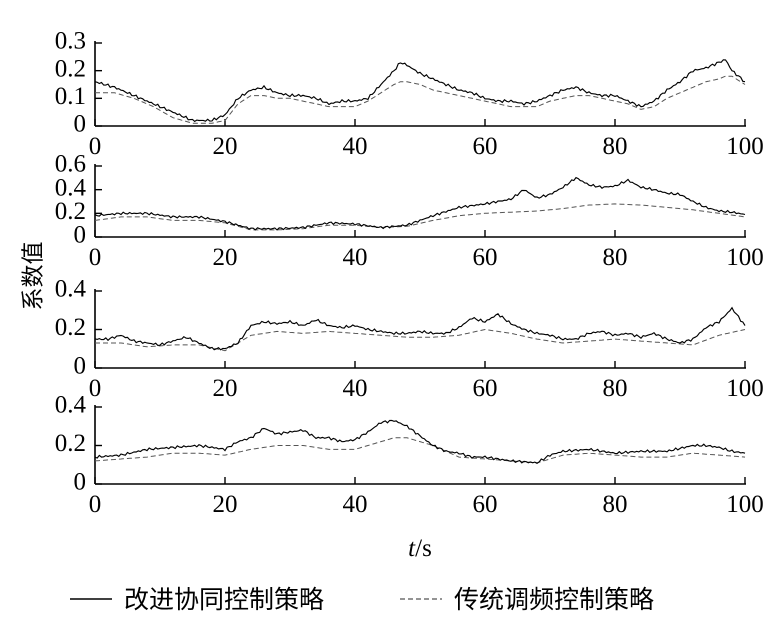  I want to click on x-axis-label-variable: t, so click(412, 548).